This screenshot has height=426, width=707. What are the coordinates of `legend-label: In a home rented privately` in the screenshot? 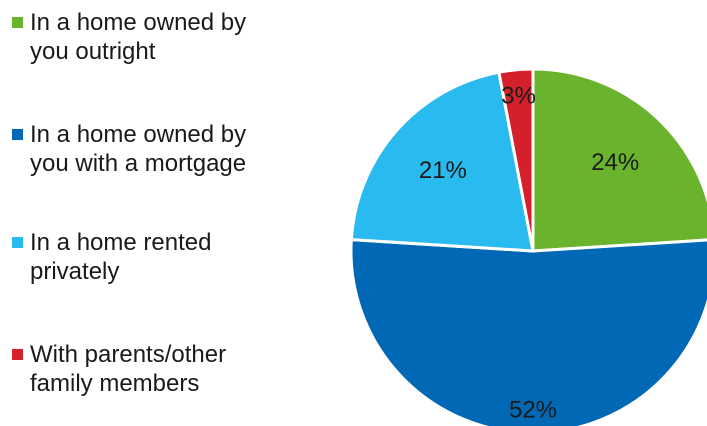 It's located at (121, 257).